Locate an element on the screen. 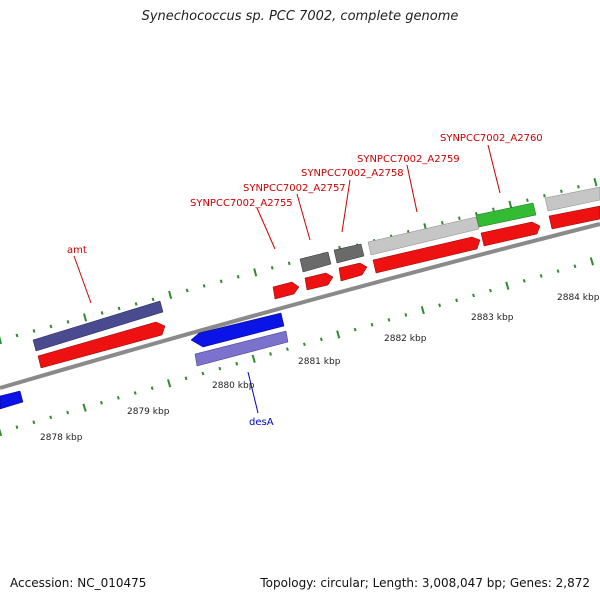 Image resolution: width=600 pixels, height=600 pixels. scale-label-2882: 2882 kbp is located at coordinates (405, 339).